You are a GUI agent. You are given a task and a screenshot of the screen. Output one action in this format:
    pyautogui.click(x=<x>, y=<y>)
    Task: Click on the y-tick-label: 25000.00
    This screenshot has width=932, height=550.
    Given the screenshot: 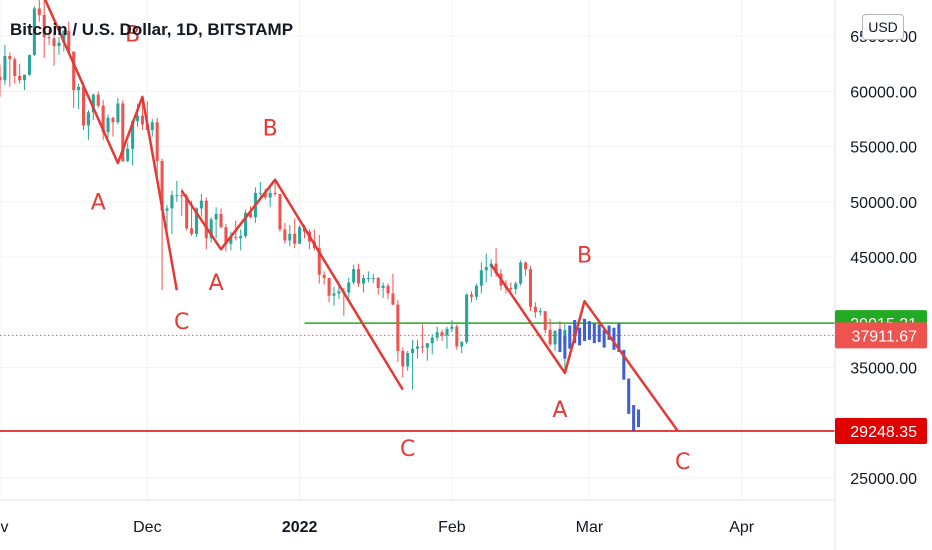 What is the action you would take?
    pyautogui.click(x=883, y=479)
    